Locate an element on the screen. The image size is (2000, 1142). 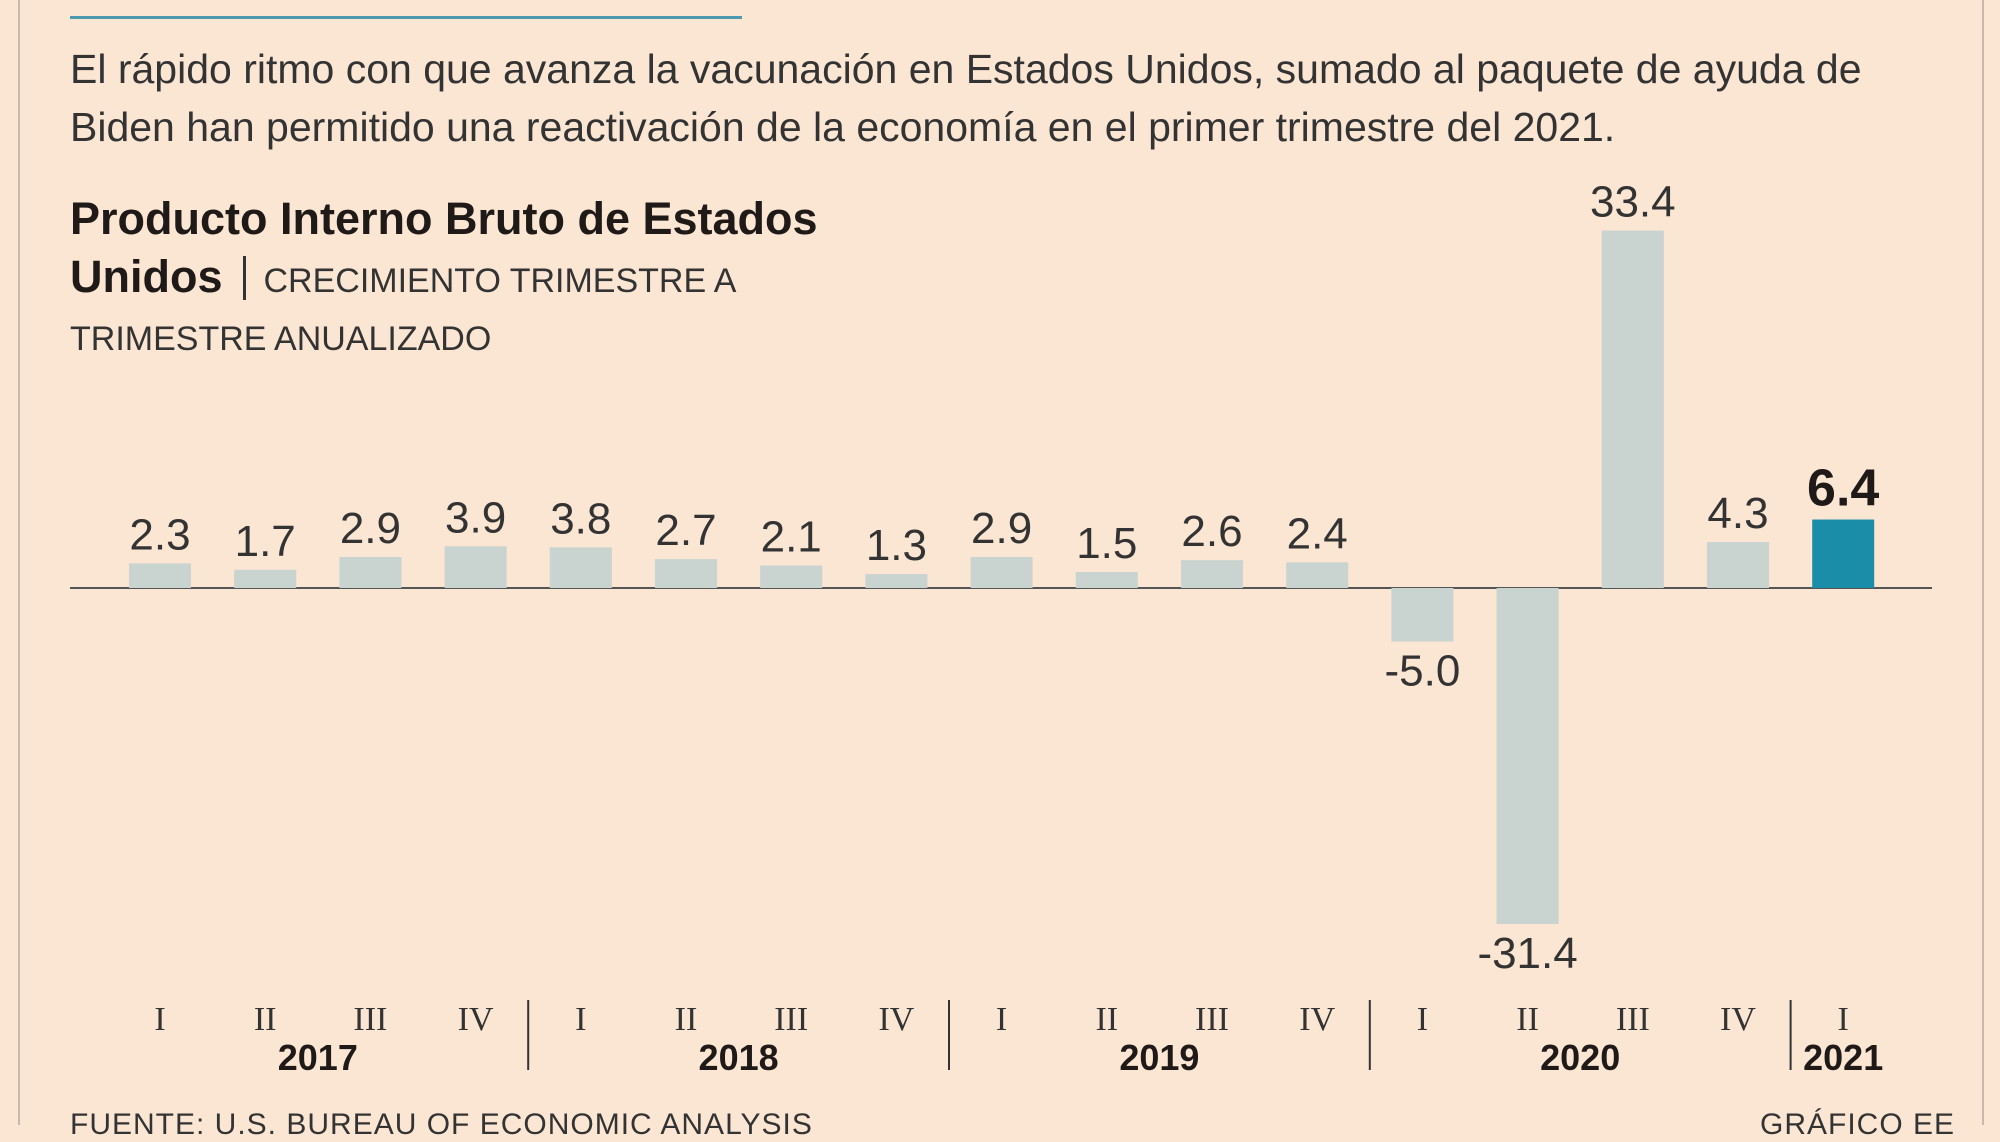
value-label-4: 3.8 is located at coordinates (580, 518).